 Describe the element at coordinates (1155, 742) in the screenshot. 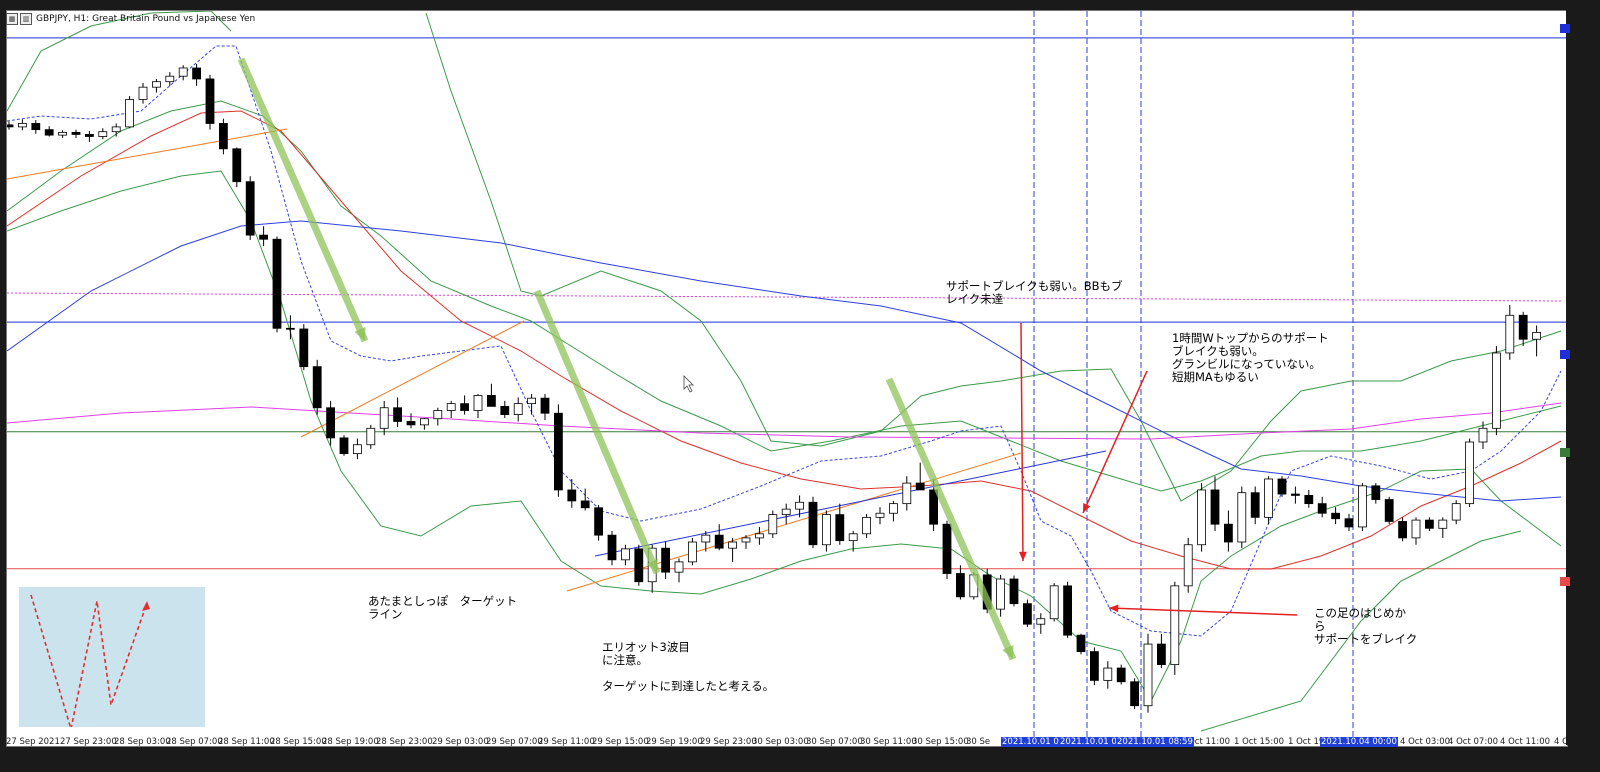

I see `x-axis-highlight-label: 2021.10.01 08:59` at that location.